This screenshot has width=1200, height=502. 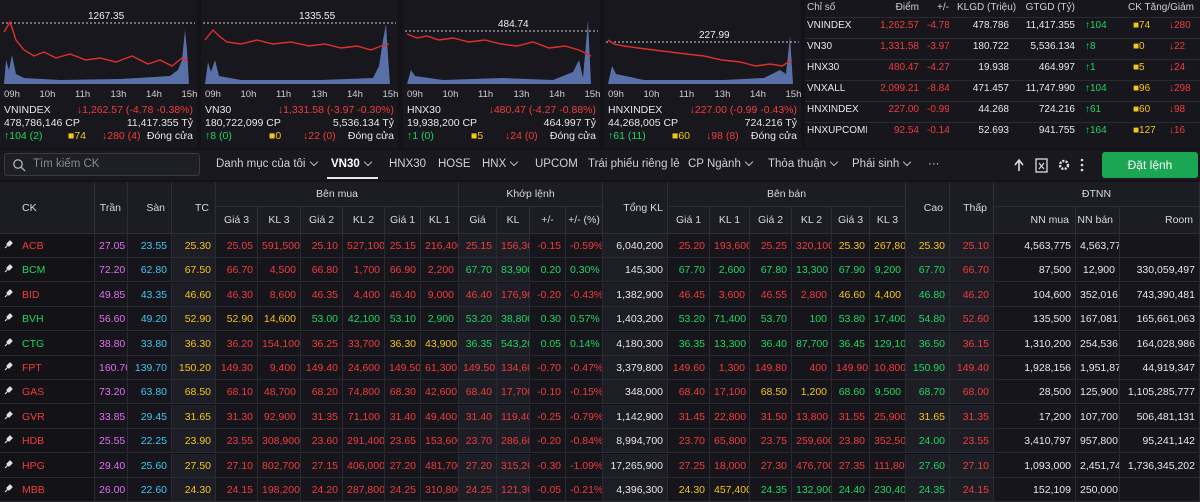 What do you see at coordinates (364, 246) in the screenshot?
I see `board-cell: 527,100` at bounding box center [364, 246].